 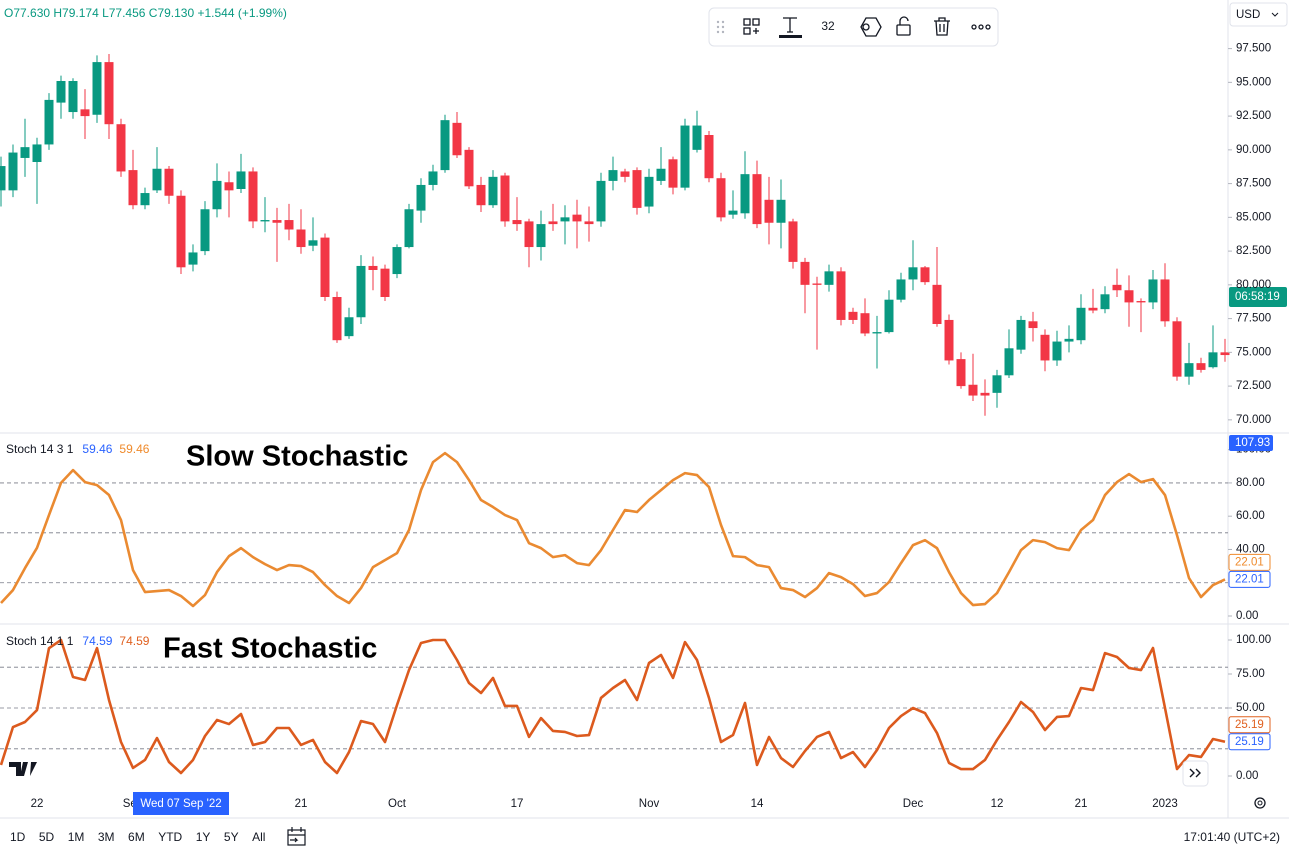 What do you see at coordinates (136, 837) in the screenshot?
I see `range-button: 6M` at bounding box center [136, 837].